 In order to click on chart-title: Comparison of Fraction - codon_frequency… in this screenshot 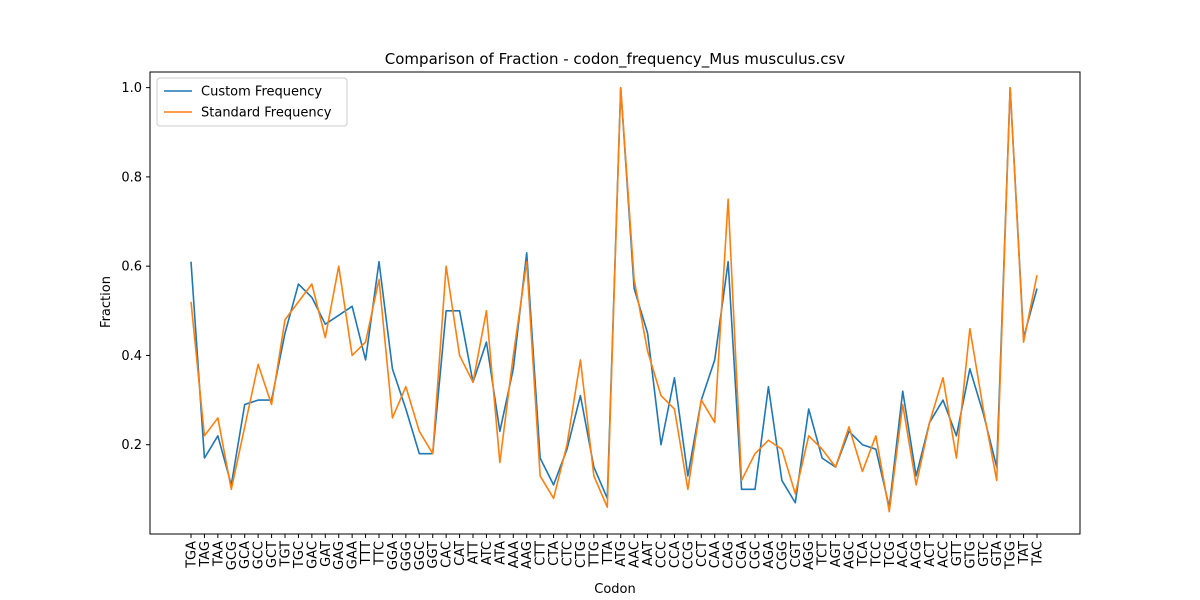, I will do `click(615, 59)`.